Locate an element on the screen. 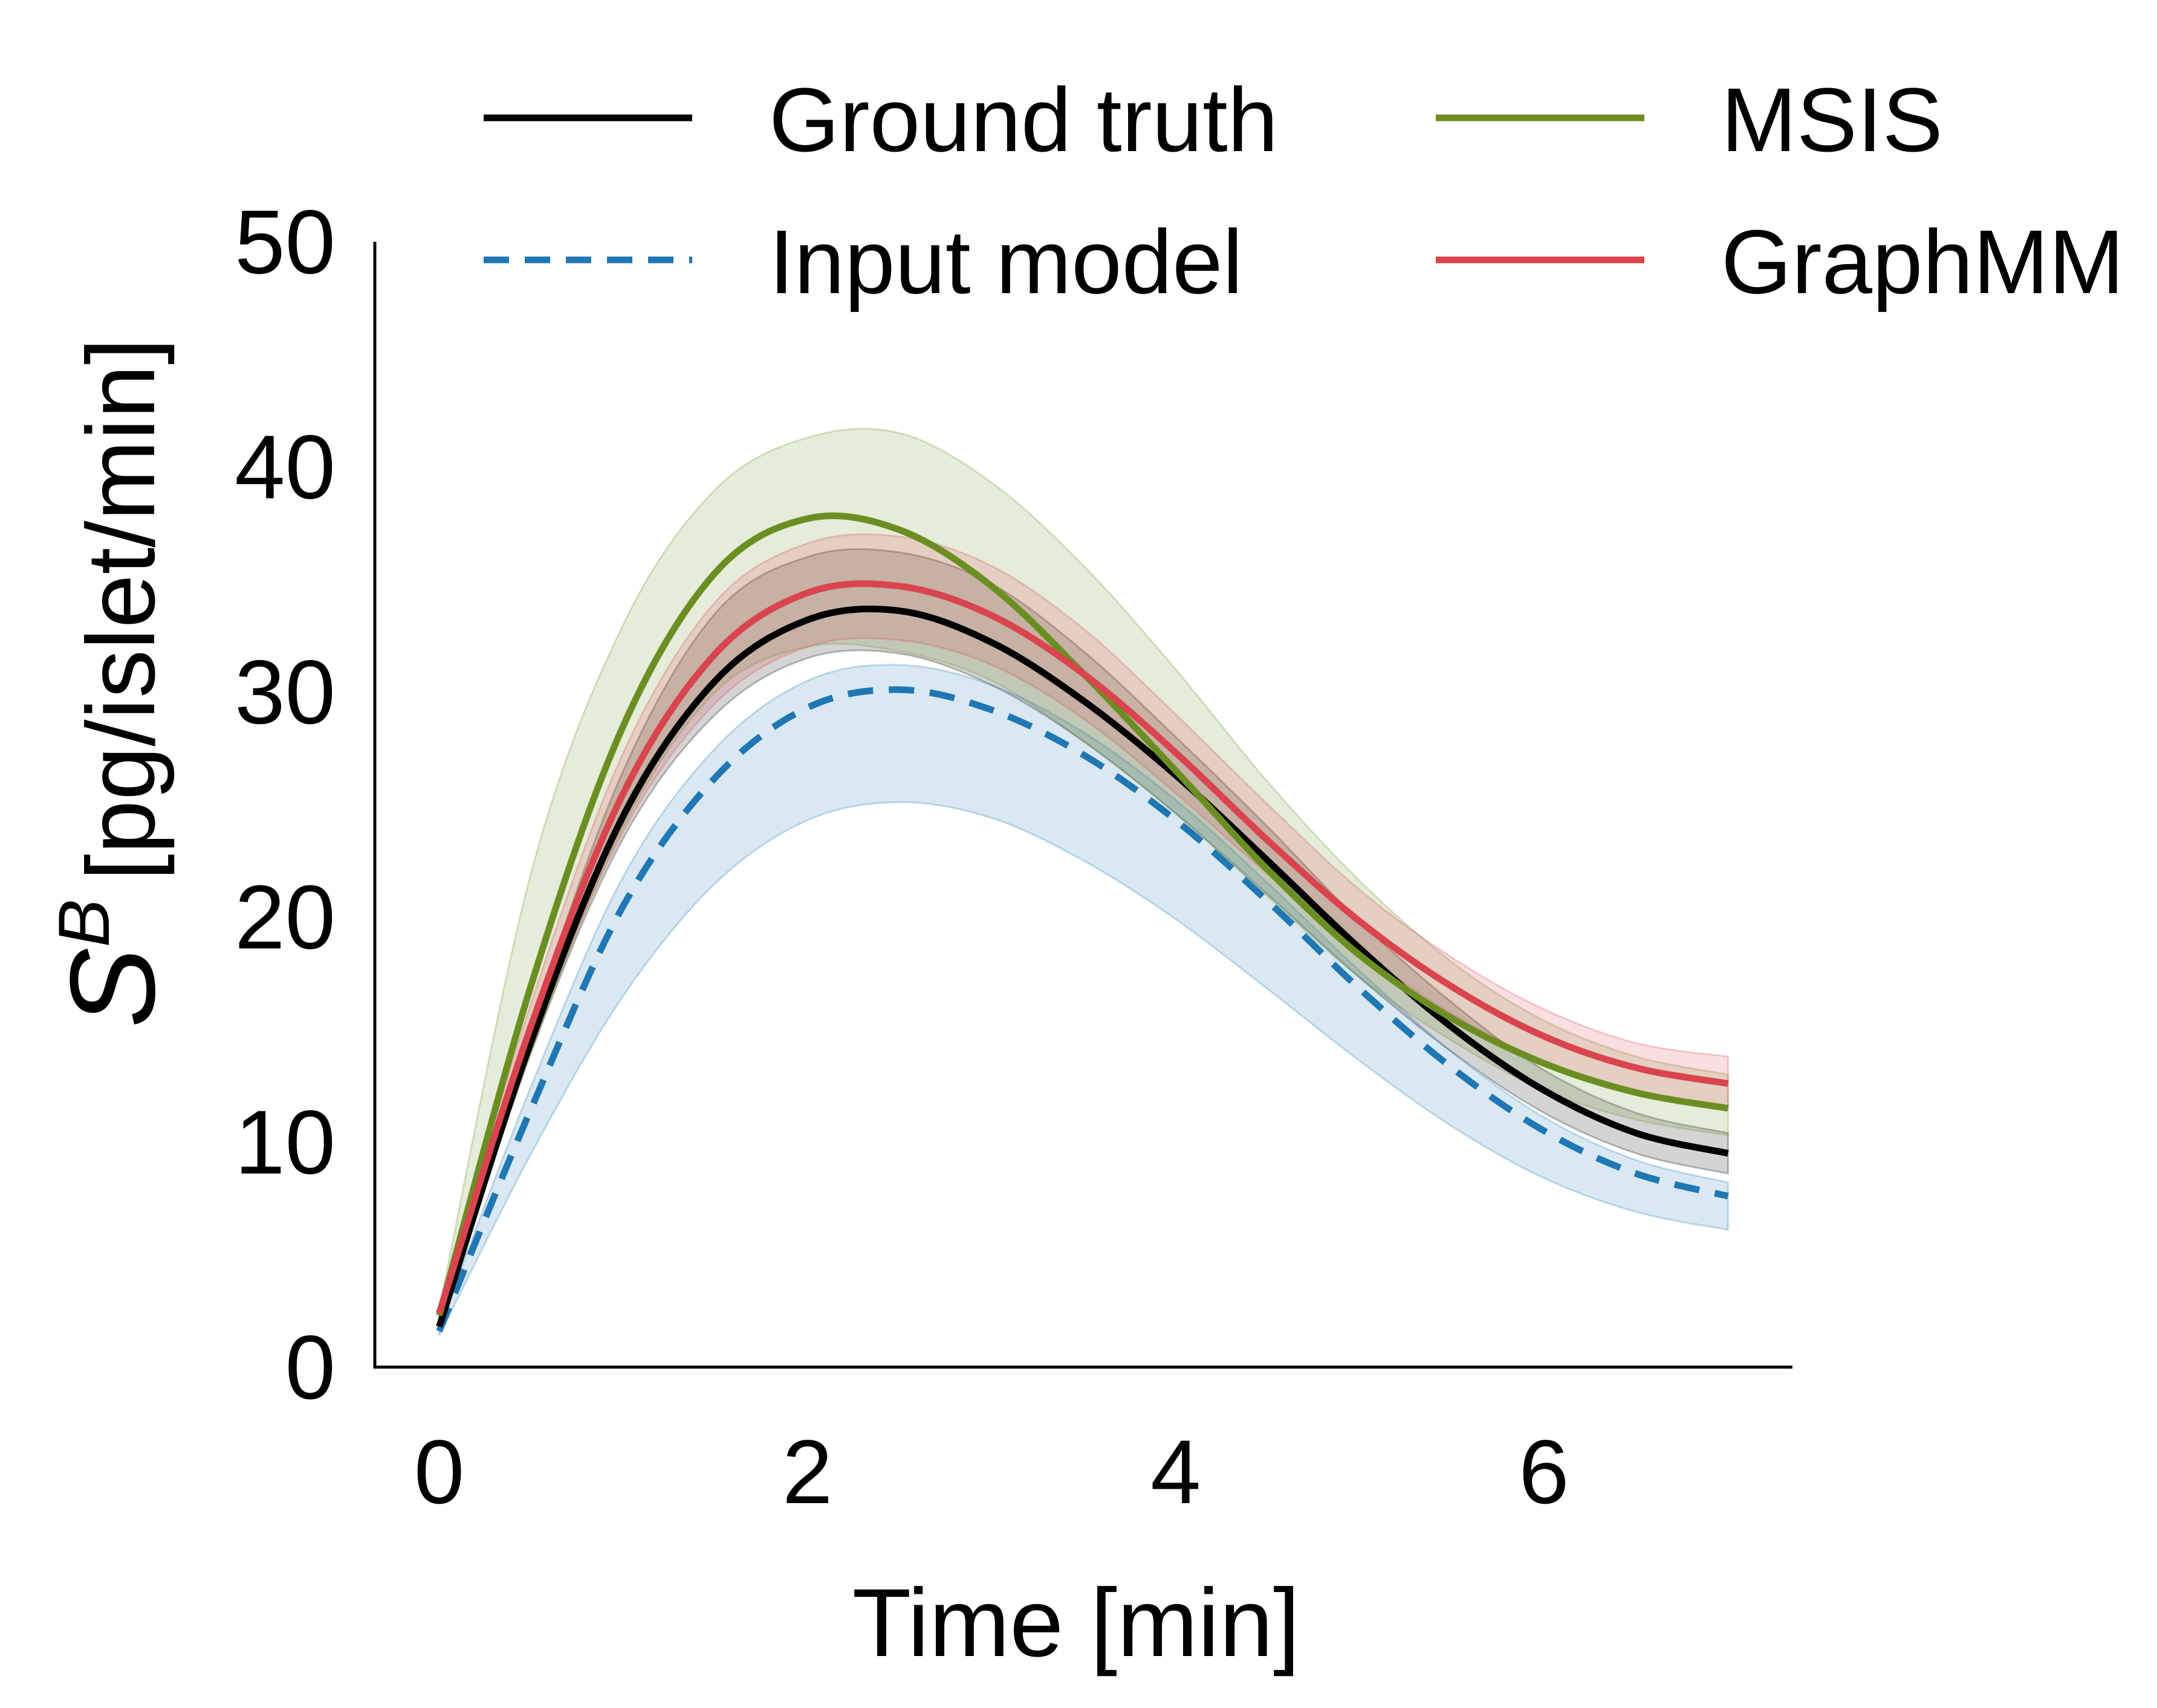  y-tick-label: 30 is located at coordinates (285, 692).